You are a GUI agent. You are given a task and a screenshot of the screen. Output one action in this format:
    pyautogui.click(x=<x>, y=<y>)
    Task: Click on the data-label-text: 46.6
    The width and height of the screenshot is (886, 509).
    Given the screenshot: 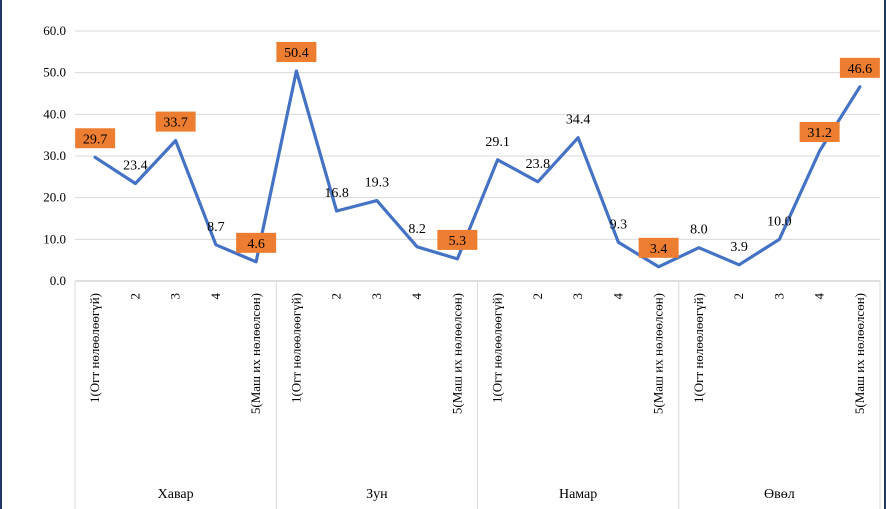 What is the action you would take?
    pyautogui.click(x=860, y=69)
    